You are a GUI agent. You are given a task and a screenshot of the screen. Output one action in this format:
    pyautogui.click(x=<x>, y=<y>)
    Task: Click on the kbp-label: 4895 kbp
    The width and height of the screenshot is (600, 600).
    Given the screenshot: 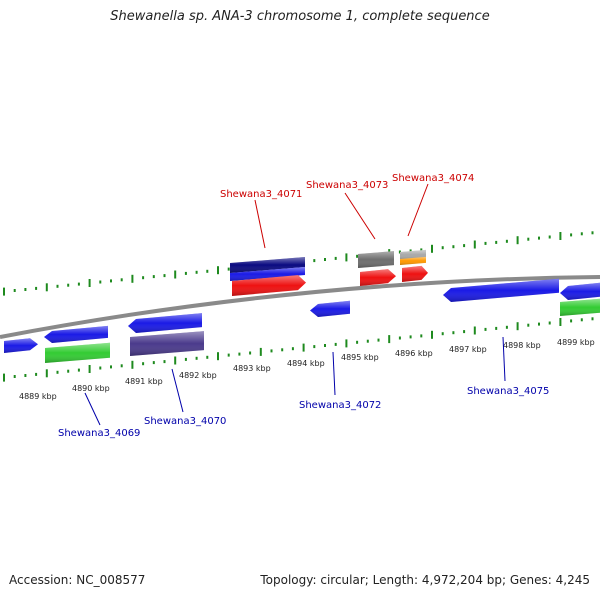 What is the action you would take?
    pyautogui.click(x=360, y=357)
    